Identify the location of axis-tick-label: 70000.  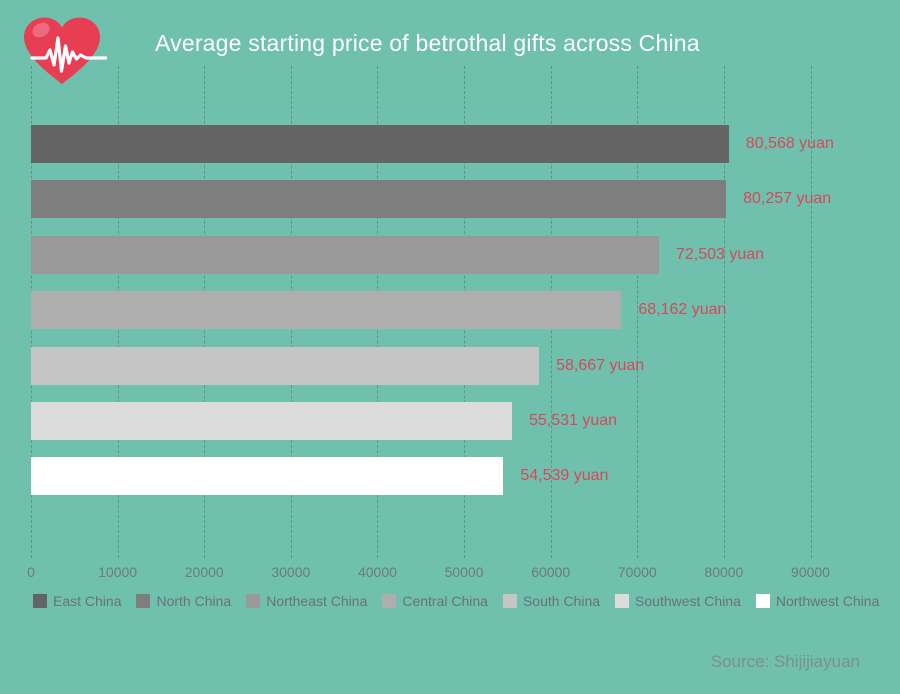
(637, 572).